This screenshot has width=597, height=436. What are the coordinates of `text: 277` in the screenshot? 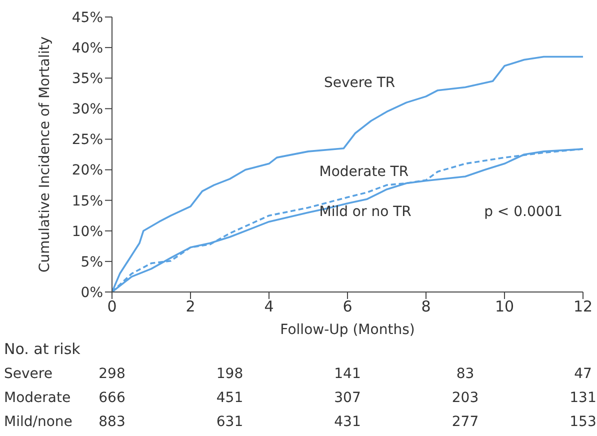 It's located at (465, 422).